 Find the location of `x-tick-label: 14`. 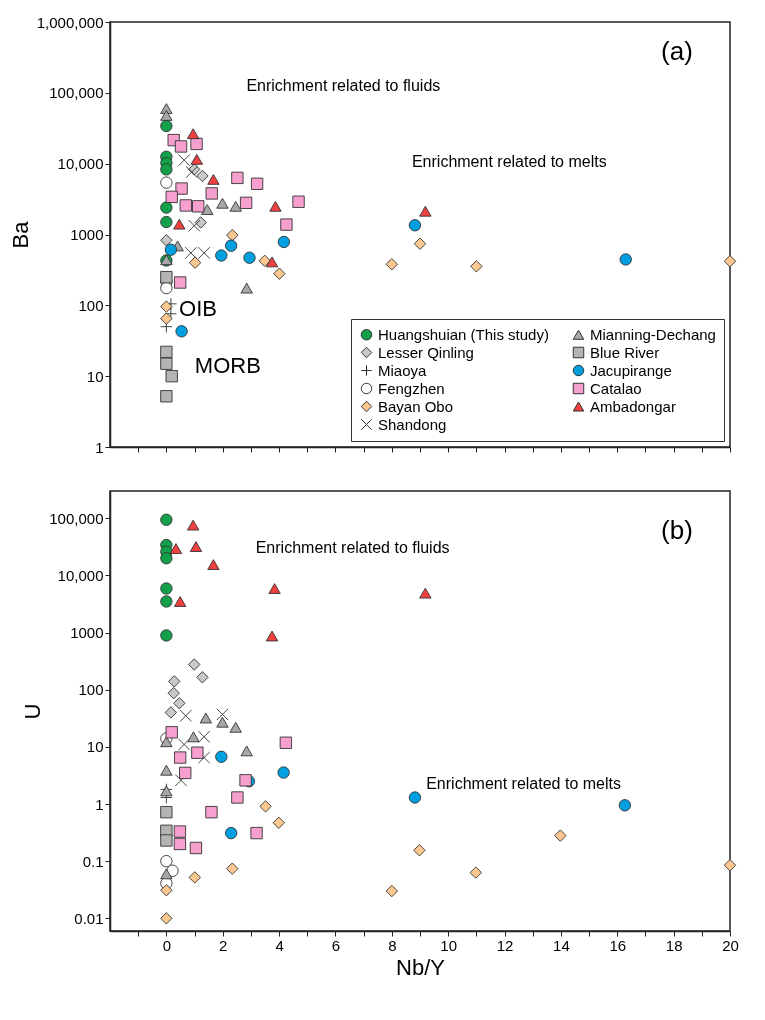

x-tick-label: 14 is located at coordinates (561, 945).